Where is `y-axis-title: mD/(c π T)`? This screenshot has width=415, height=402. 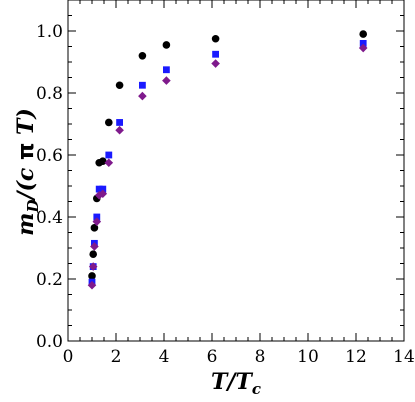 y-axis-title: mD/(c π T) is located at coordinates (27, 172).